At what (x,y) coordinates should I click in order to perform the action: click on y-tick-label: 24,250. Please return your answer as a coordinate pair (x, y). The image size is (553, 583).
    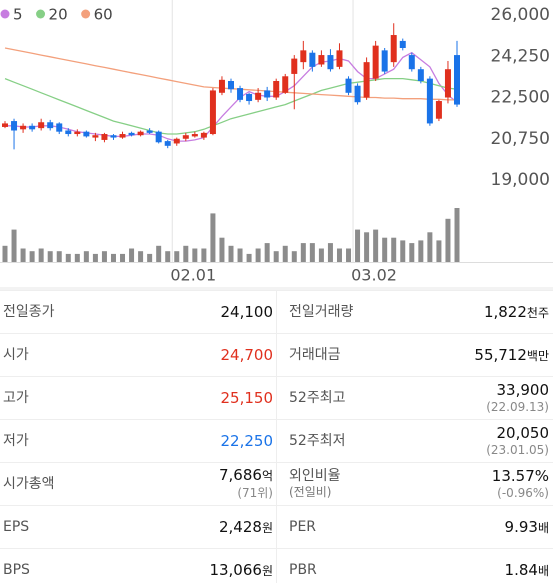
    Looking at the image, I should click on (520, 56).